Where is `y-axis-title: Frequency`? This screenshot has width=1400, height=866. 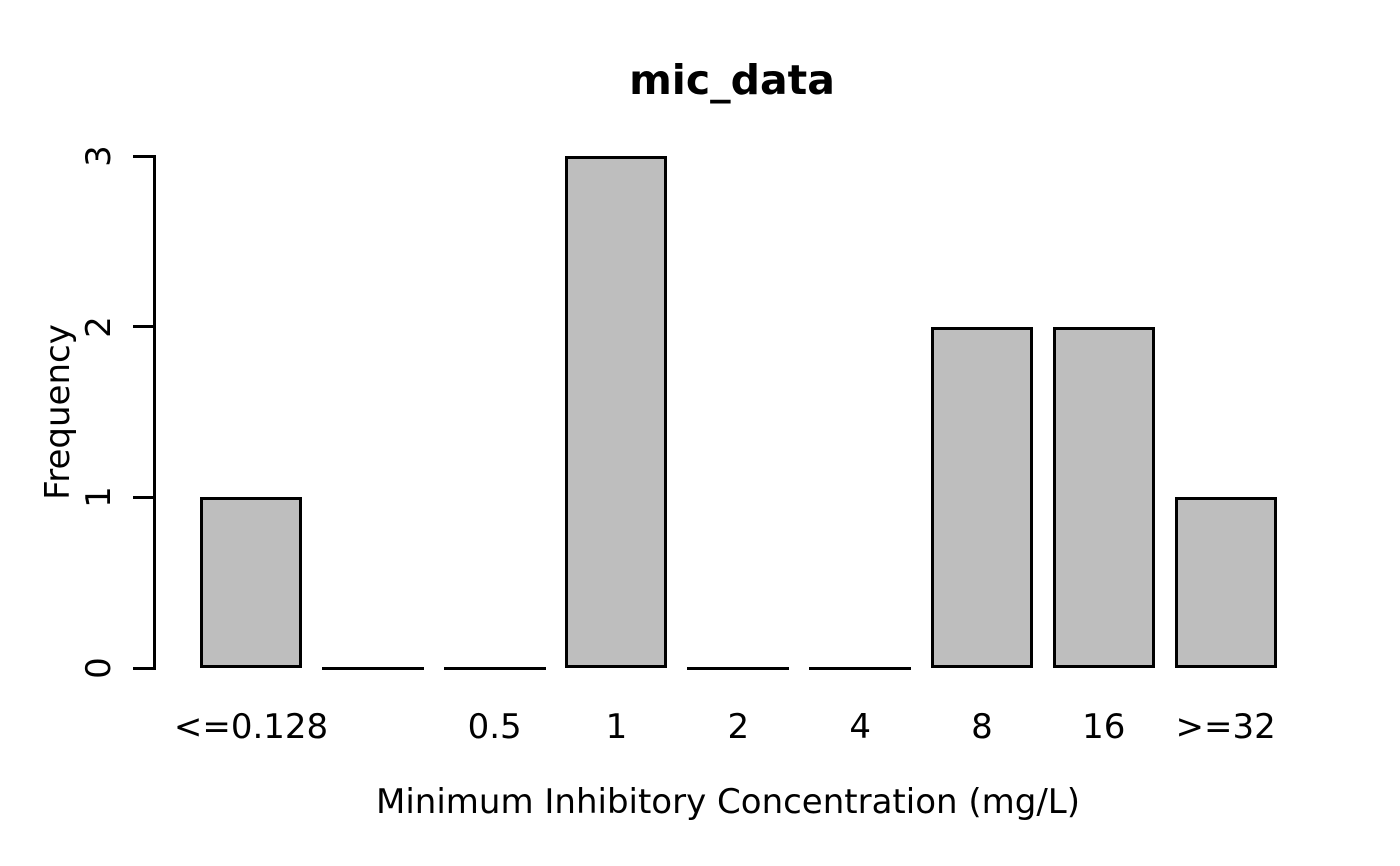 y-axis-title: Frequency is located at coordinates (58, 412).